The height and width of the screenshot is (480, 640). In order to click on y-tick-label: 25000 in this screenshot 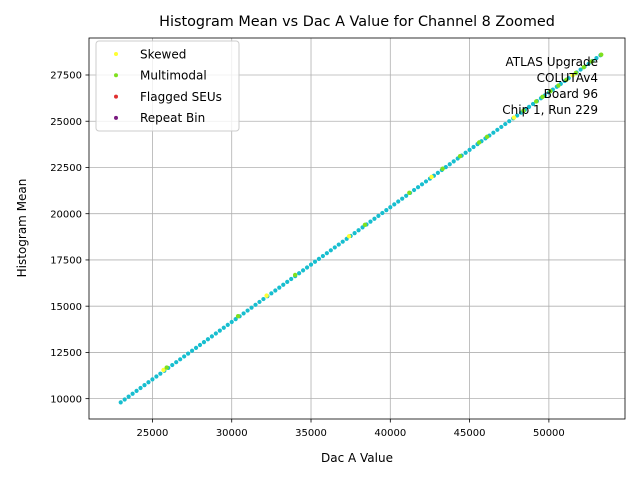, I will do `click(66, 122)`.